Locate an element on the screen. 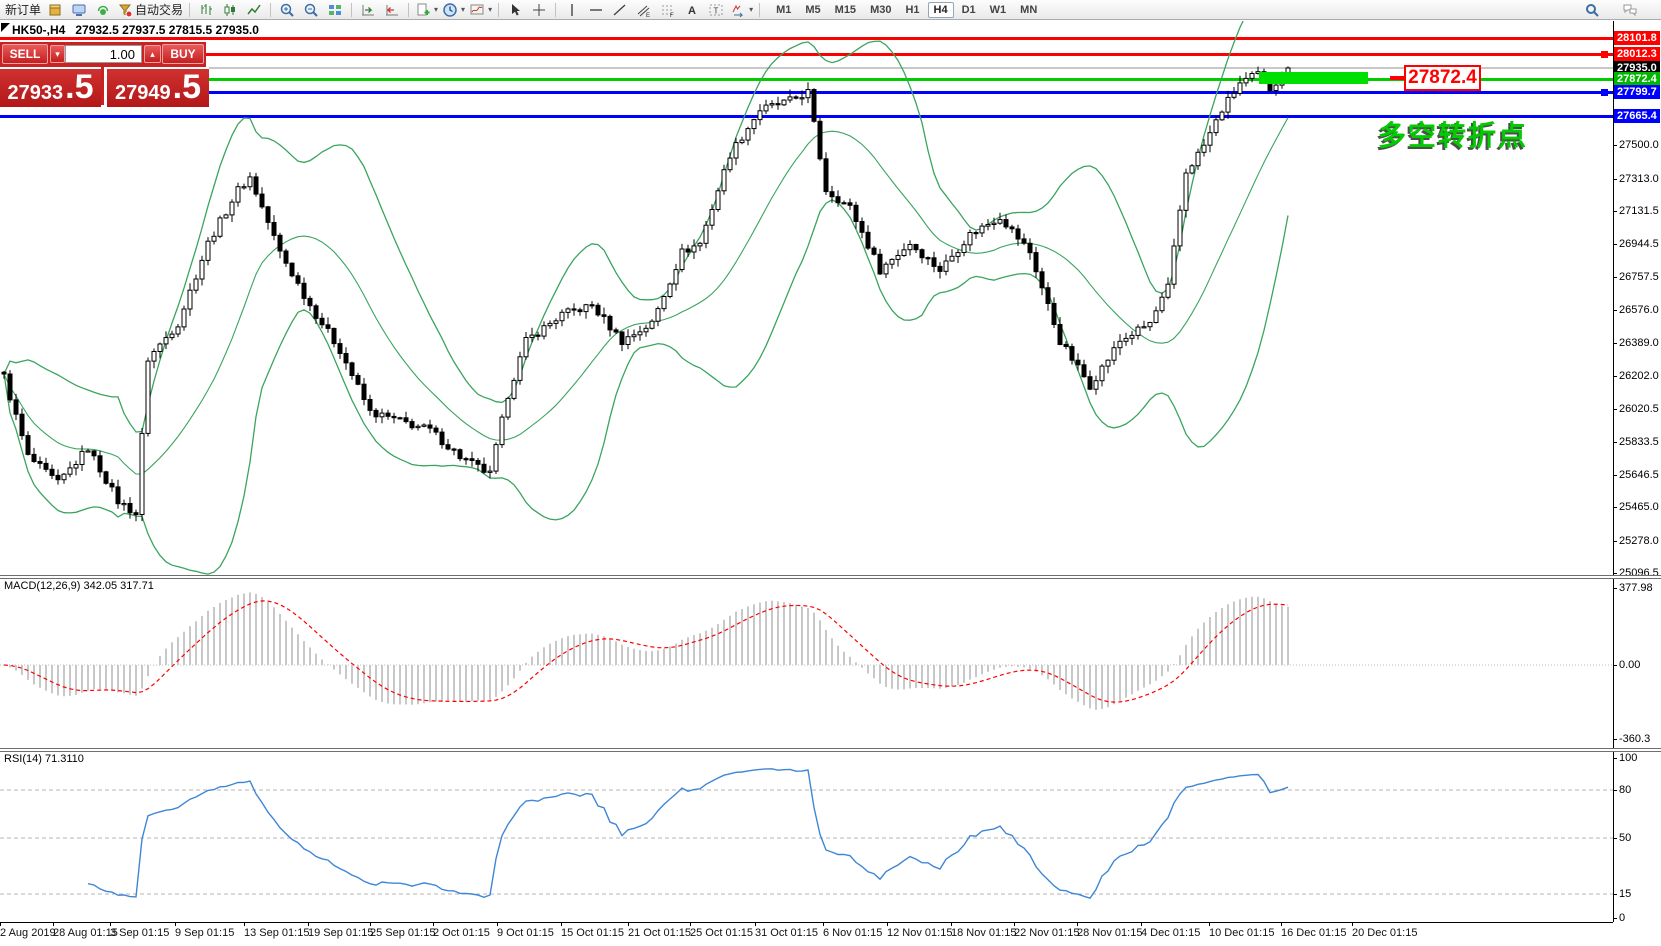 The width and height of the screenshot is (1661, 946). macd-axis-label: 0.00 is located at coordinates (1630, 665).